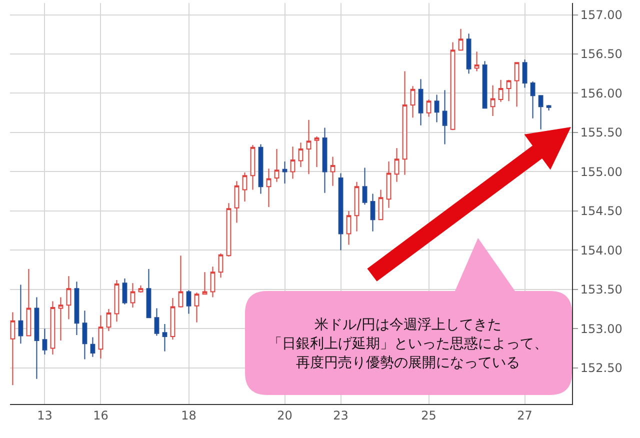 This screenshot has height=438, width=640. What do you see at coordinates (524, 415) in the screenshot?
I see `x-tick-label: 27` at bounding box center [524, 415].